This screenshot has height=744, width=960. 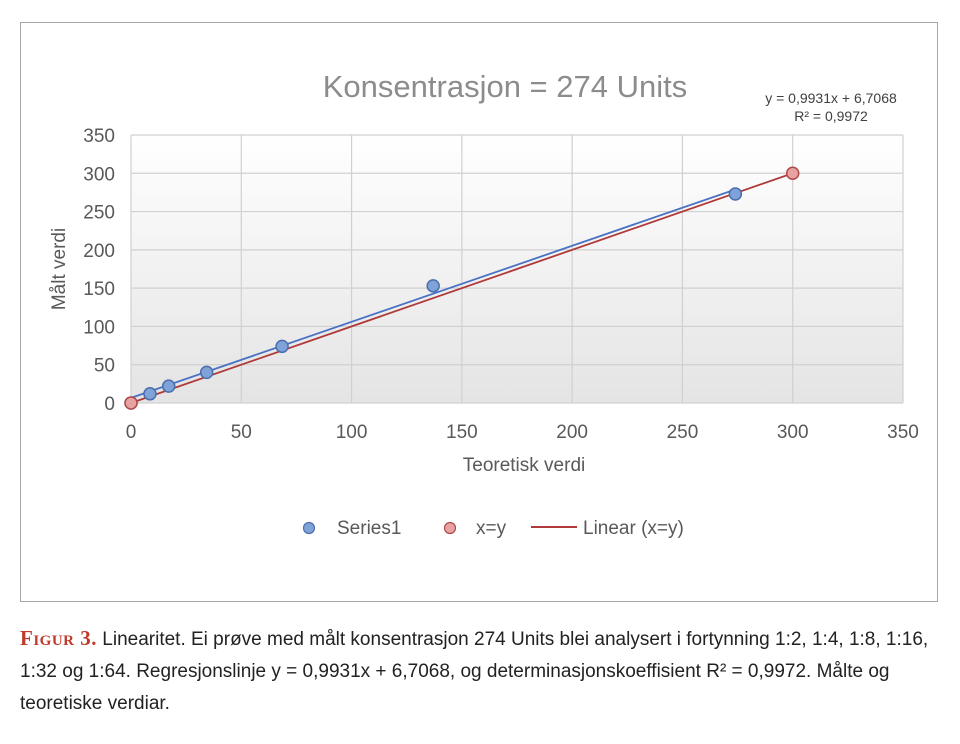 I want to click on legend-label-linear: Linear (x=y), so click(x=633, y=528).